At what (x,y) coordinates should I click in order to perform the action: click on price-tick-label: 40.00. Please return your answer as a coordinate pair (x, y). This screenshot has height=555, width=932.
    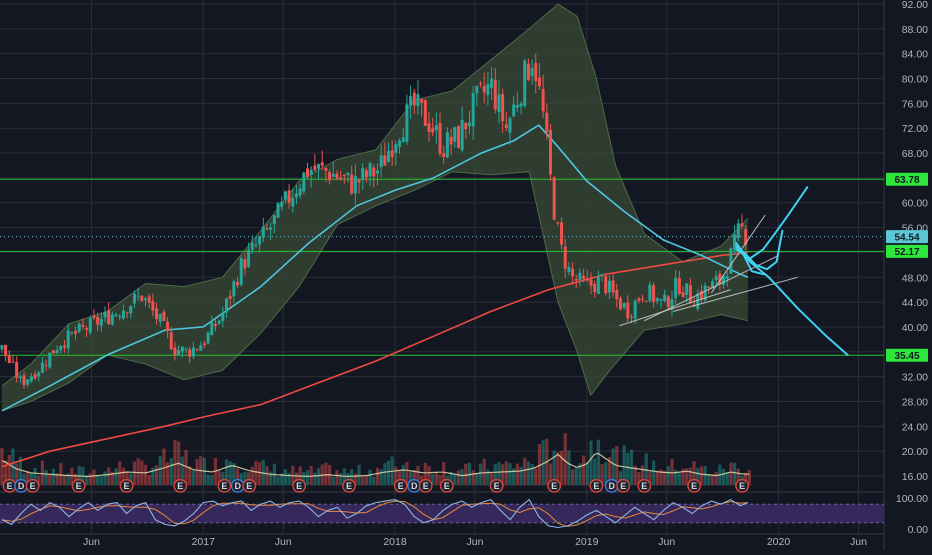
    Looking at the image, I should click on (915, 328).